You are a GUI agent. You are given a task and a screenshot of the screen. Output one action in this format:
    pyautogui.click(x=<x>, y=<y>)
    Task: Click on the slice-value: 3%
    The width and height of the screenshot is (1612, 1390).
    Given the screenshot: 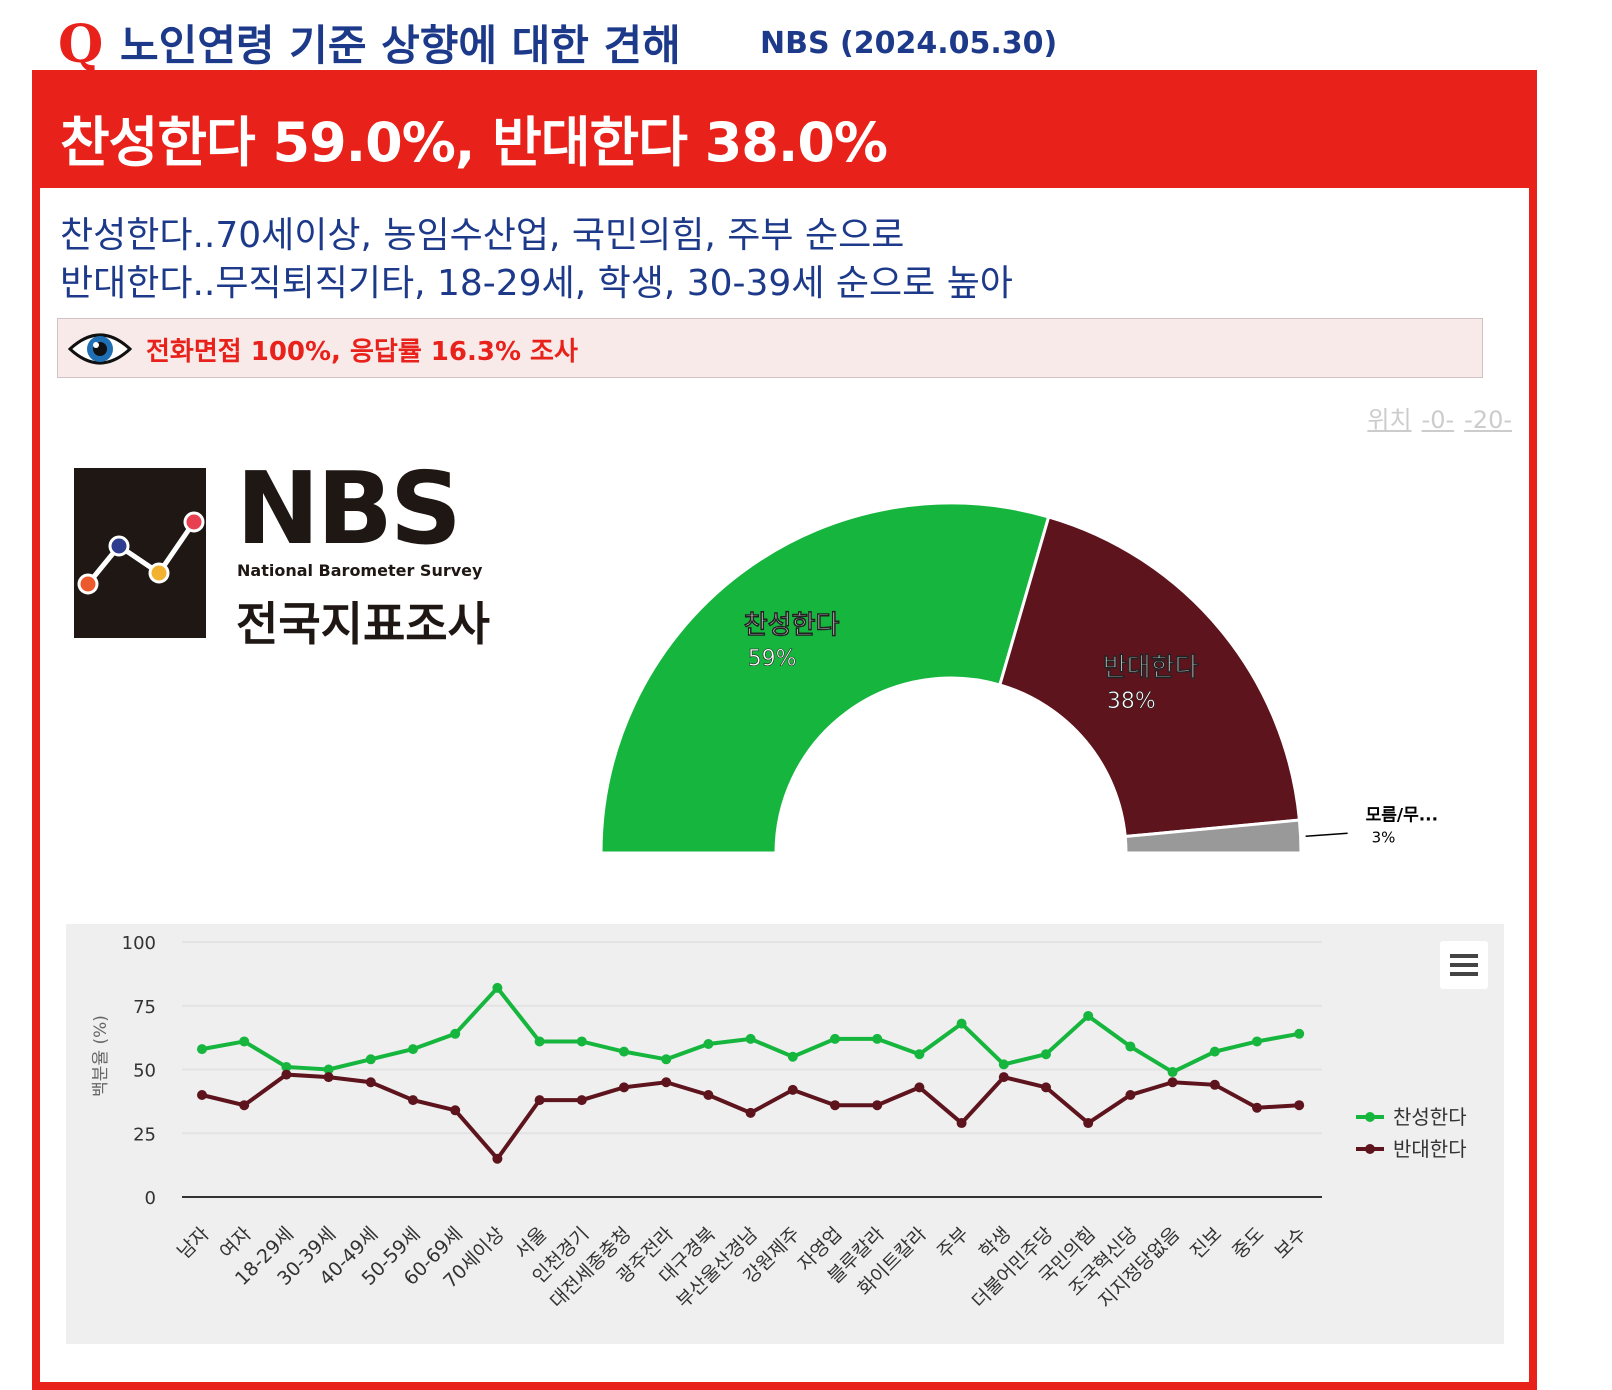 What is the action you would take?
    pyautogui.click(x=1384, y=837)
    